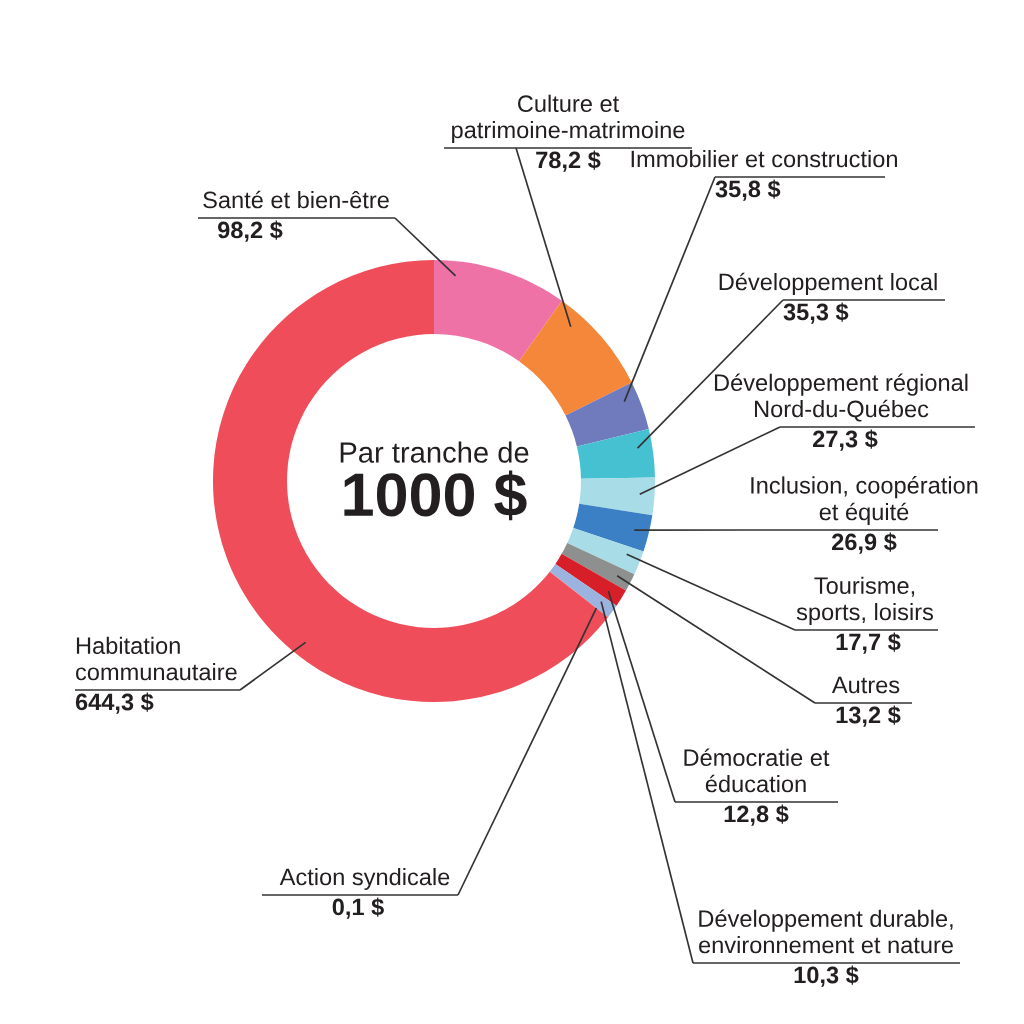 Image resolution: width=1024 pixels, height=1024 pixels. Describe the element at coordinates (865, 600) in the screenshot. I see `slice-label: Tourisme, sports, loisirs` at that location.